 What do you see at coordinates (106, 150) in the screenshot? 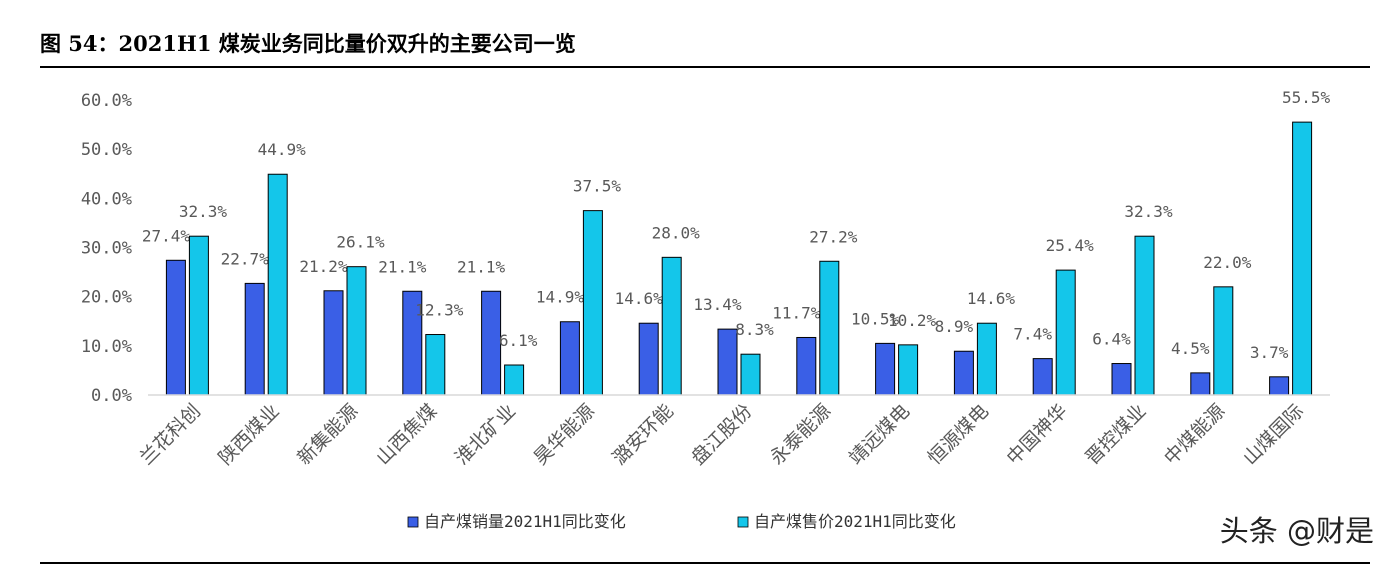
I see `y-tick-label: 50.0%` at bounding box center [106, 150].